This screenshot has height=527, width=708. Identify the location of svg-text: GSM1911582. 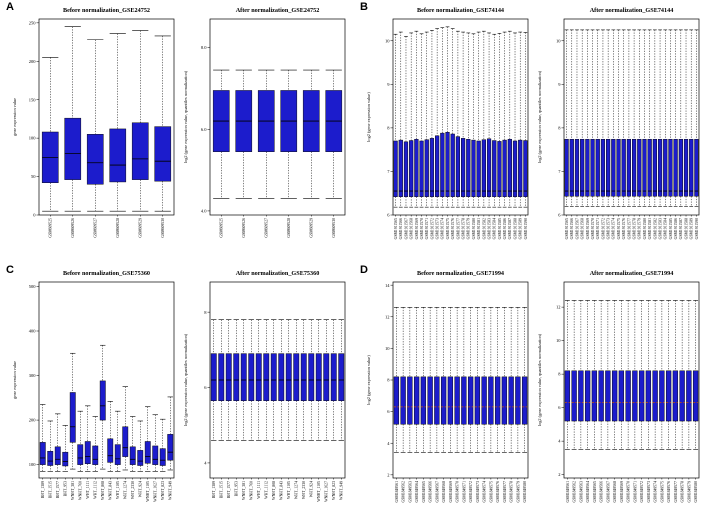
(484, 228).